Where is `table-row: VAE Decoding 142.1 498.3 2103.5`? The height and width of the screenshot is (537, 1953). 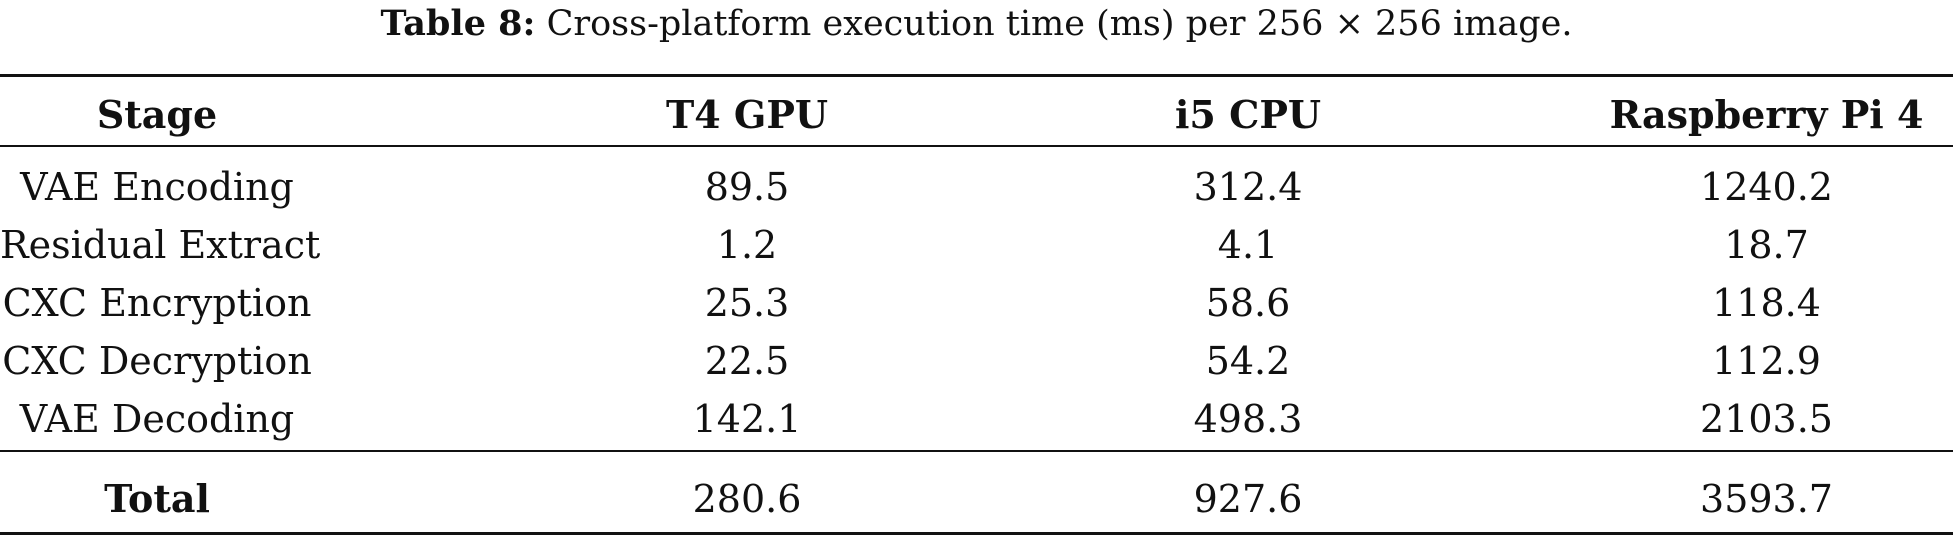 table-row: VAE Decoding 142.1 498.3 2103.5 is located at coordinates (976, 419).